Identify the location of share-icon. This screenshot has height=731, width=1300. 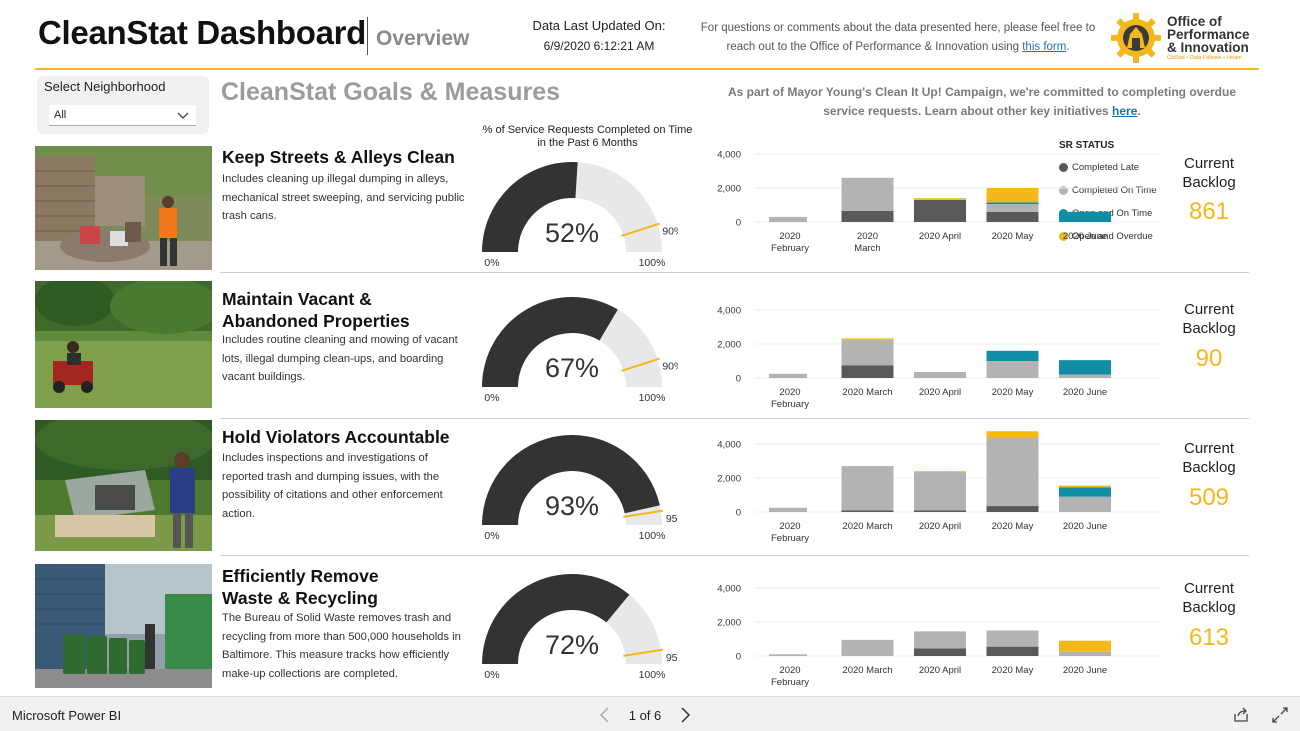
(1241, 715).